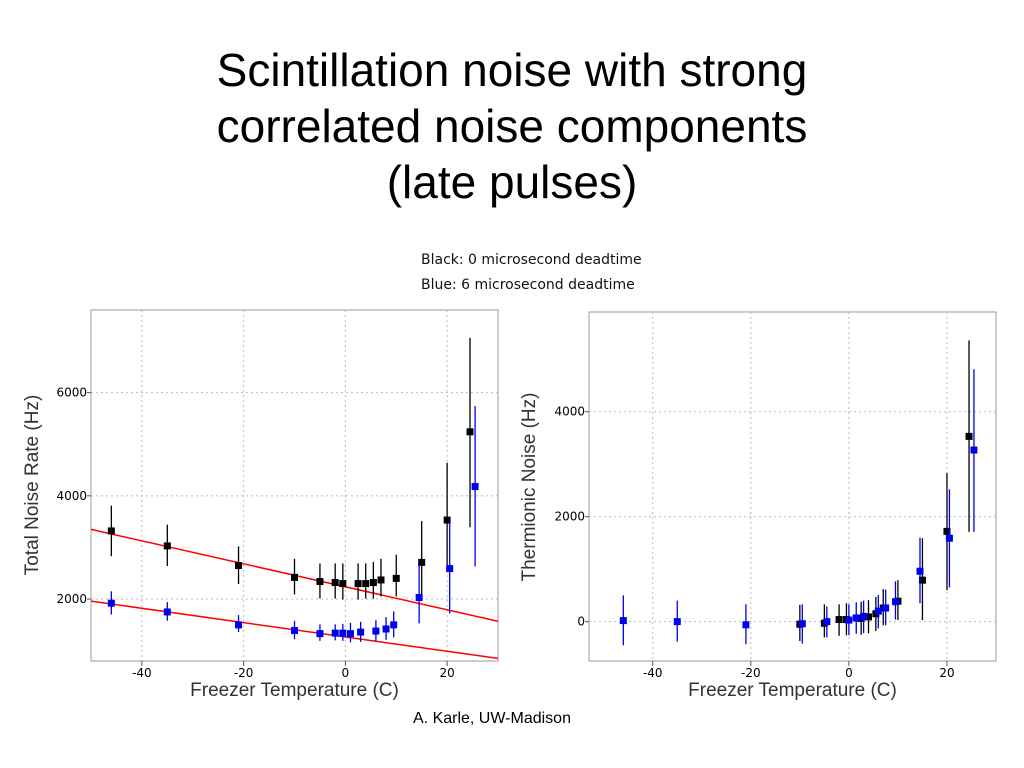  I want to click on y-axis-label: Thermionic Noise (Hz), so click(529, 487).